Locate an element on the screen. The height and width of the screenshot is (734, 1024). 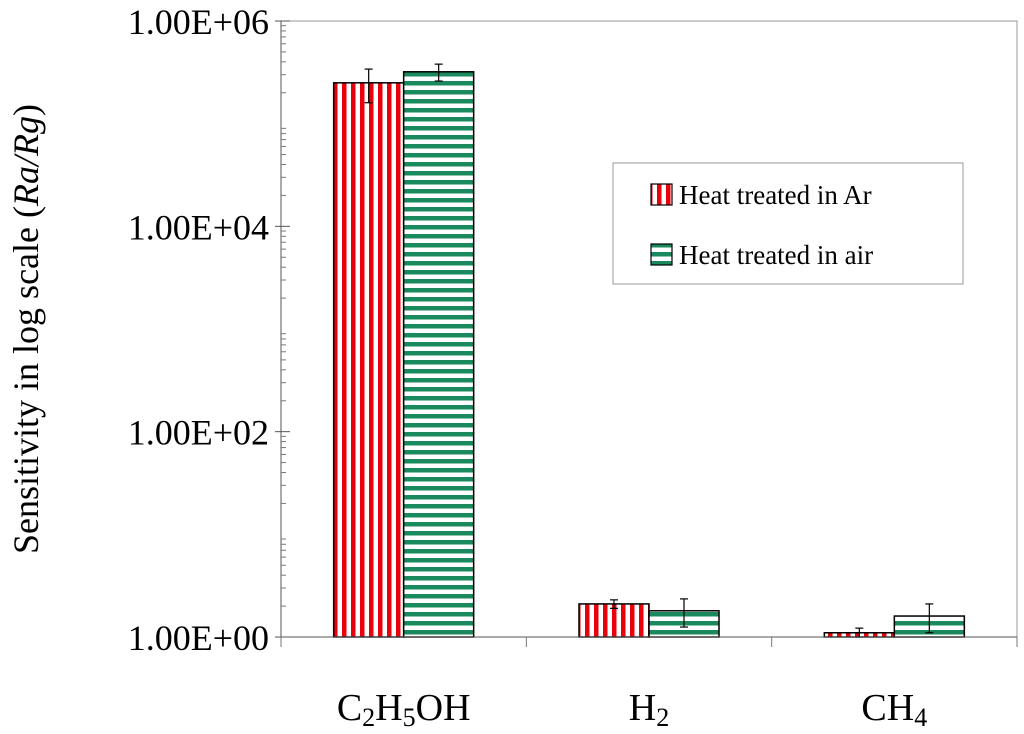
legend: Heat treated in Ar Heat treated in air is located at coordinates (788, 223).